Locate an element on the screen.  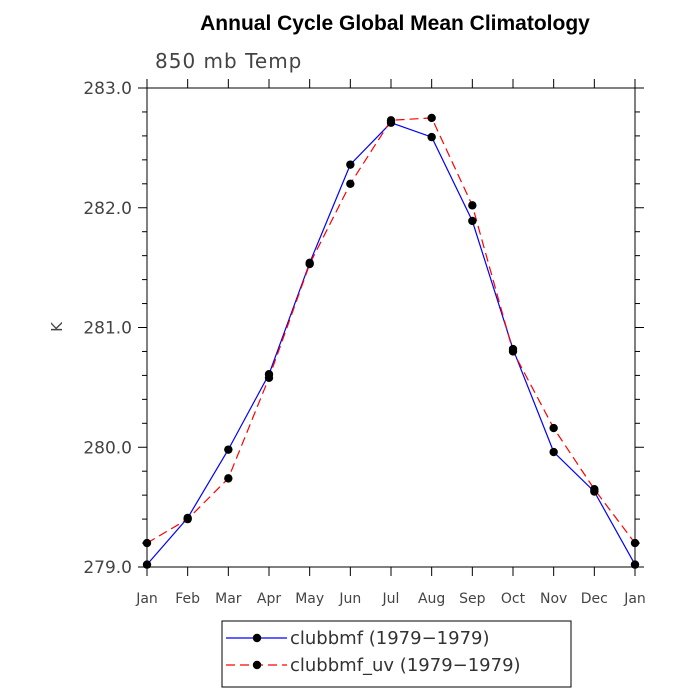
x-tick-label: Aug is located at coordinates (431, 599).